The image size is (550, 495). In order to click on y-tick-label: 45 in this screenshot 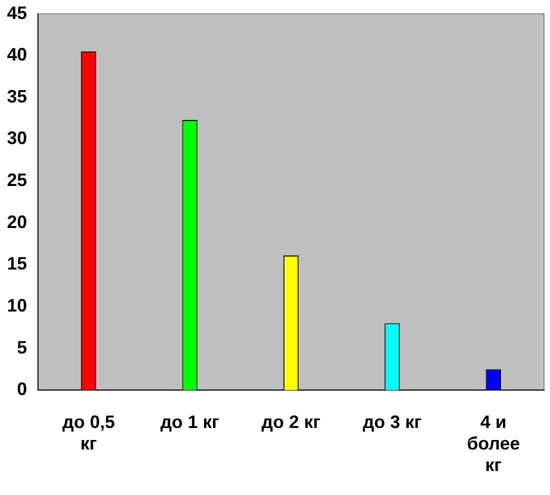, I will do `click(17, 12)`.